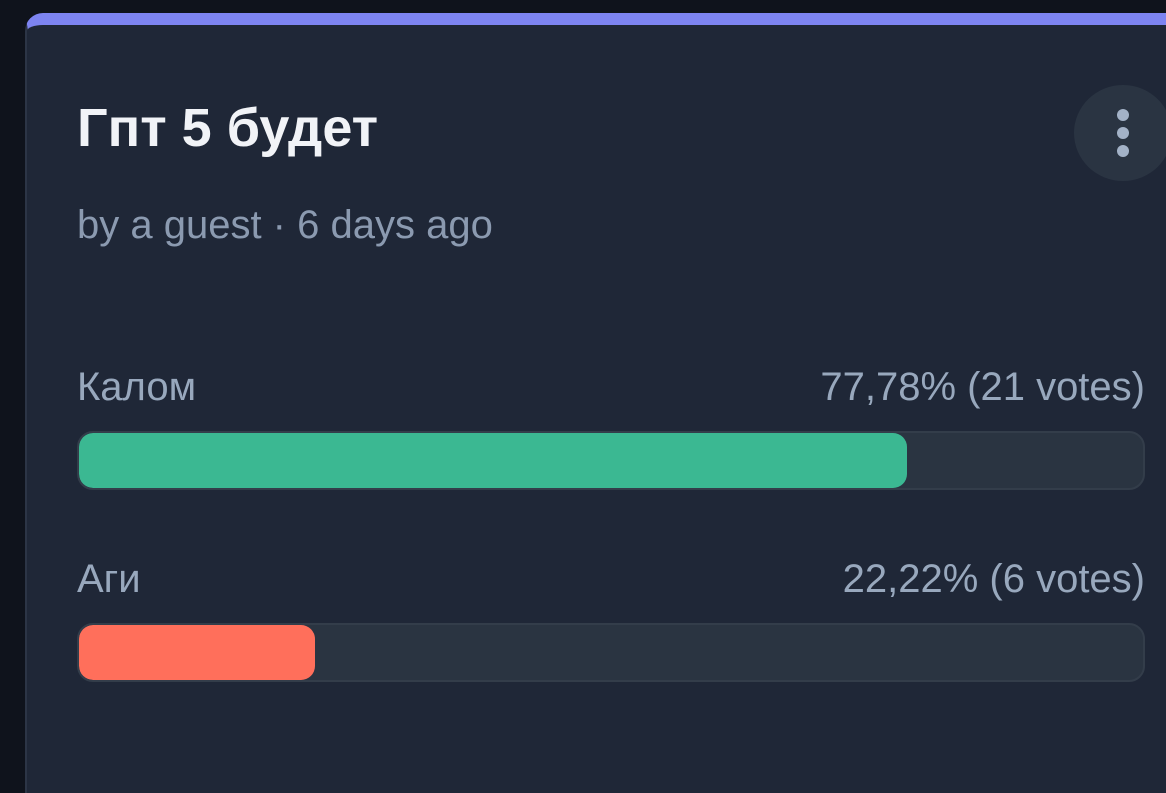  Describe the element at coordinates (109, 578) in the screenshot. I see `option-label: Аги` at that location.